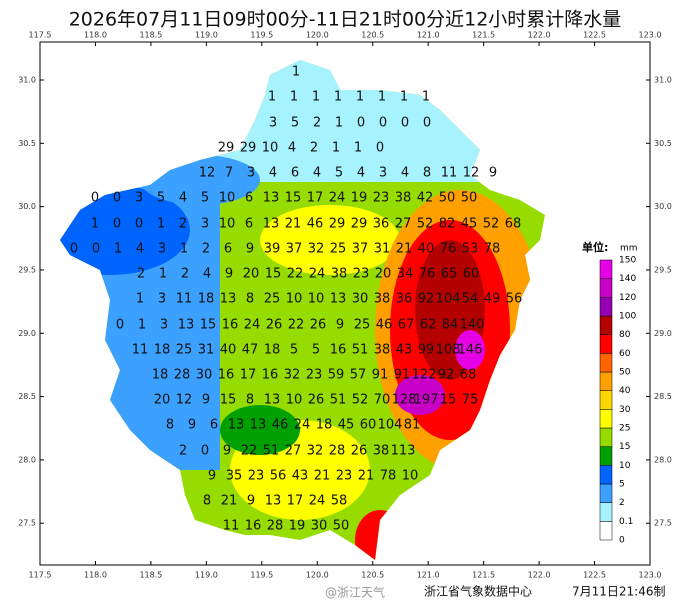  What do you see at coordinates (622, 541) in the screenshot?
I see `legend-label: 0` at bounding box center [622, 541].